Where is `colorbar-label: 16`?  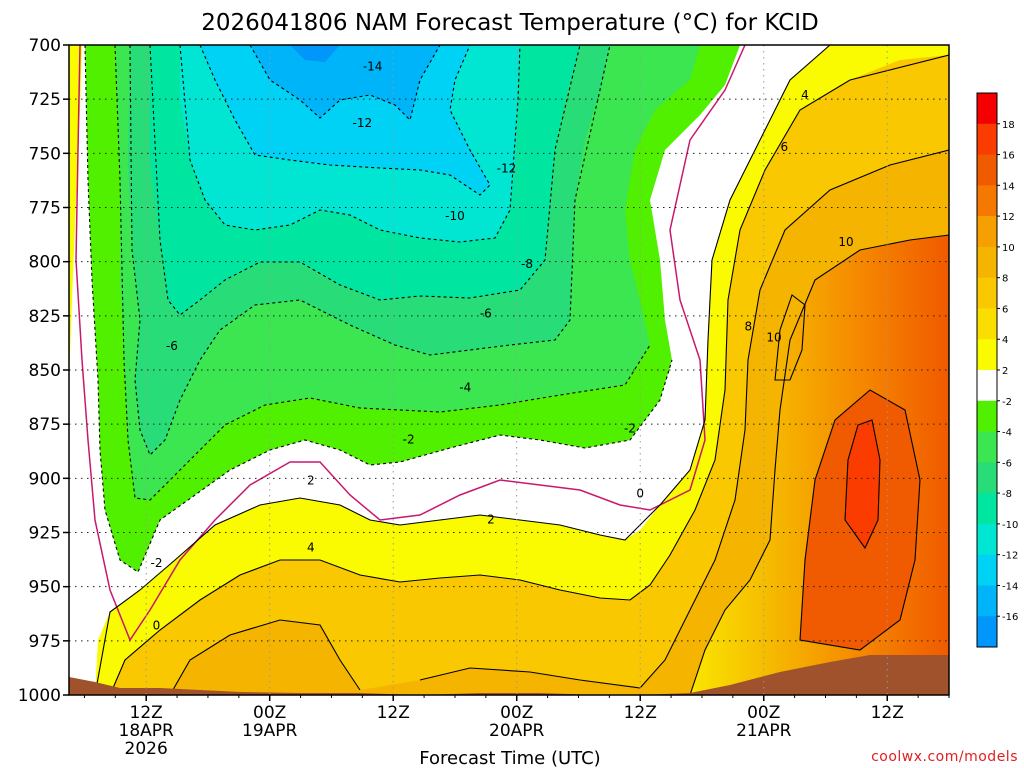 colorbar-label: 16 is located at coordinates (1008, 156).